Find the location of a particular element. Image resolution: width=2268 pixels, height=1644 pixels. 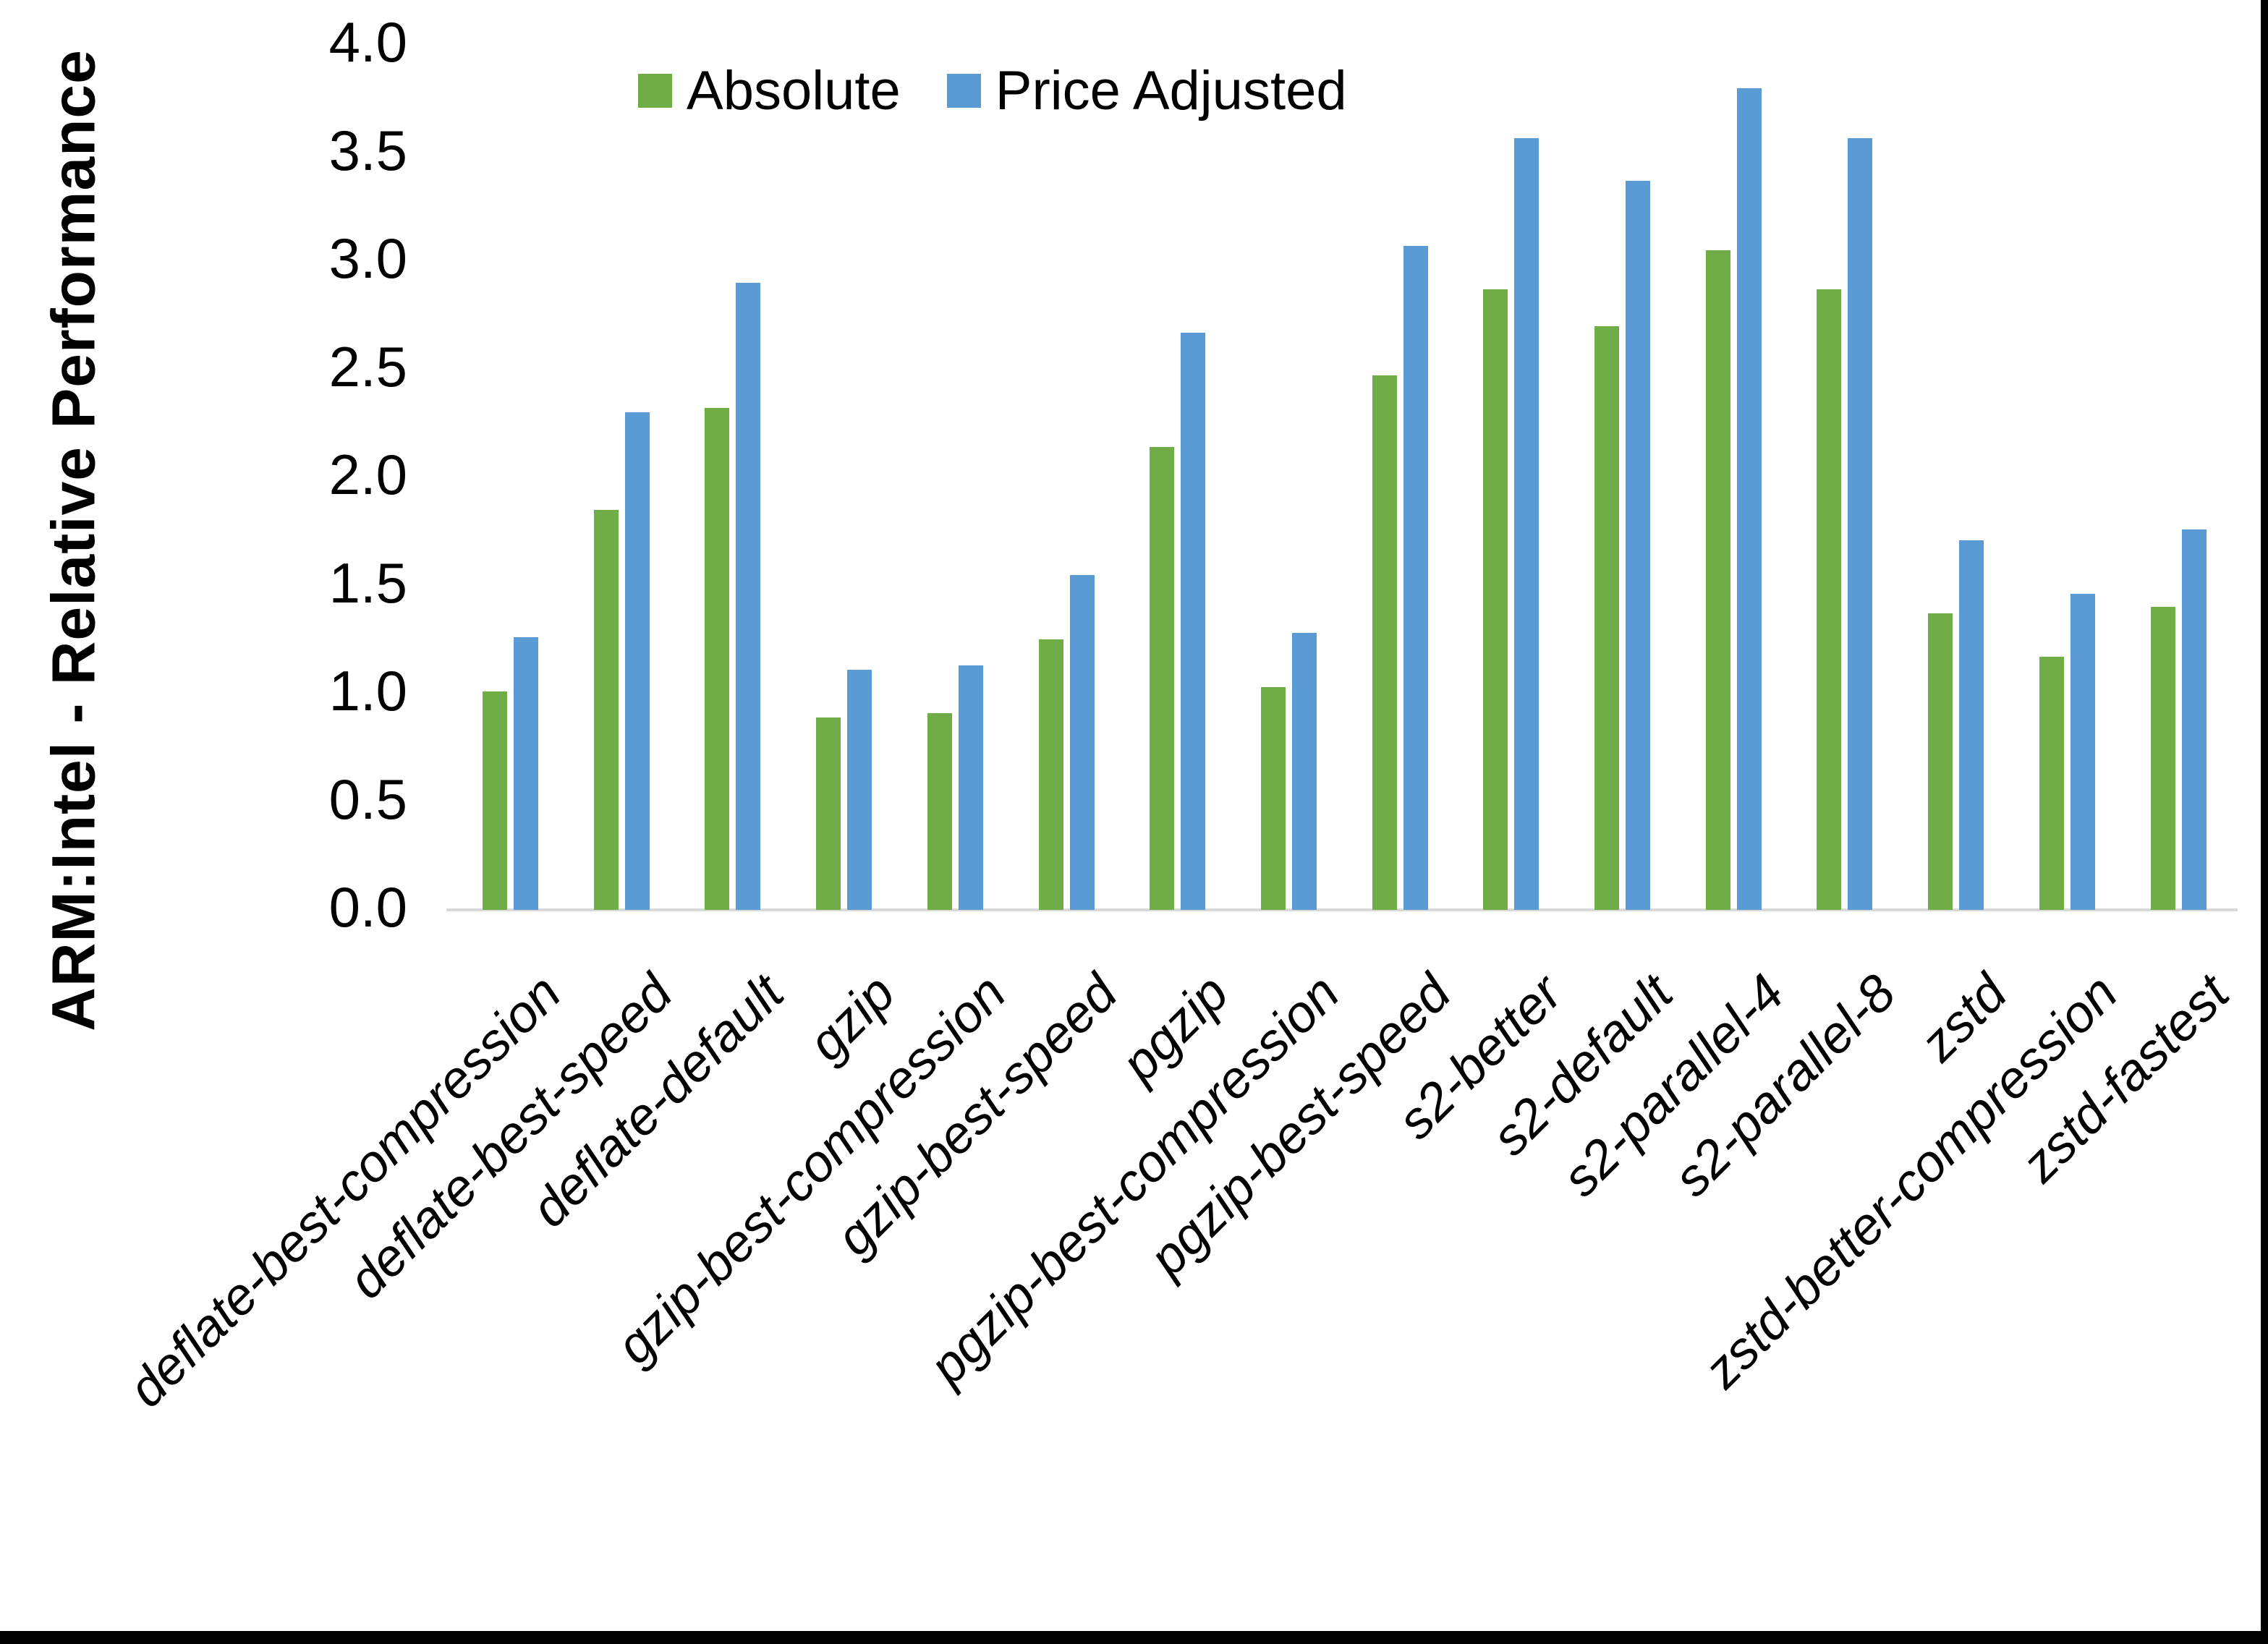

bar-price-adjusted-gzip-best-compression is located at coordinates (970, 787).